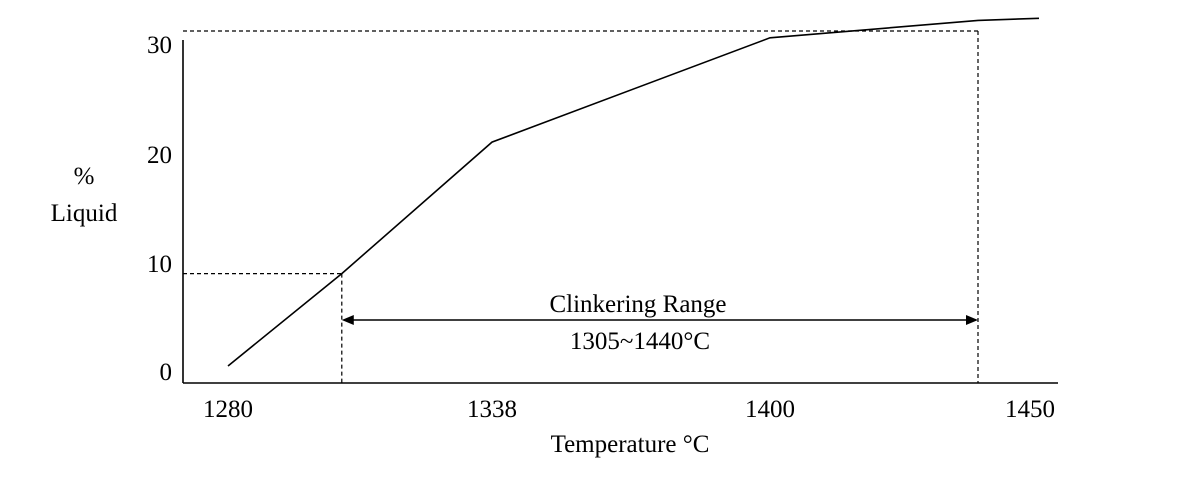 This screenshot has width=1181, height=477. I want to click on range-arrowhead-left, so click(347, 320).